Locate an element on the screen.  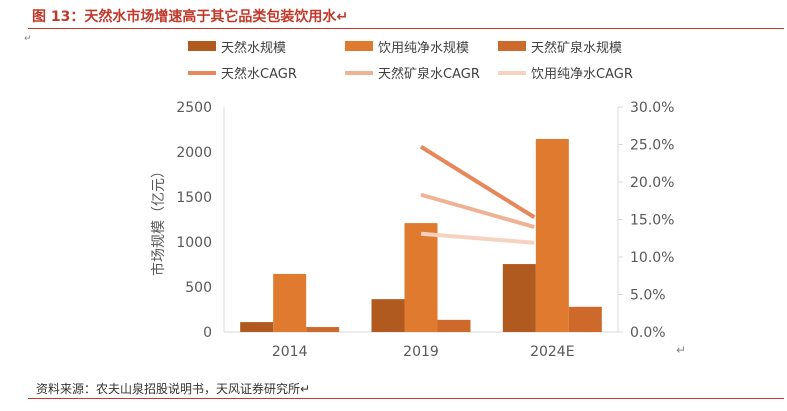
legend-label: 饮用纯净水规模 is located at coordinates (423, 48).